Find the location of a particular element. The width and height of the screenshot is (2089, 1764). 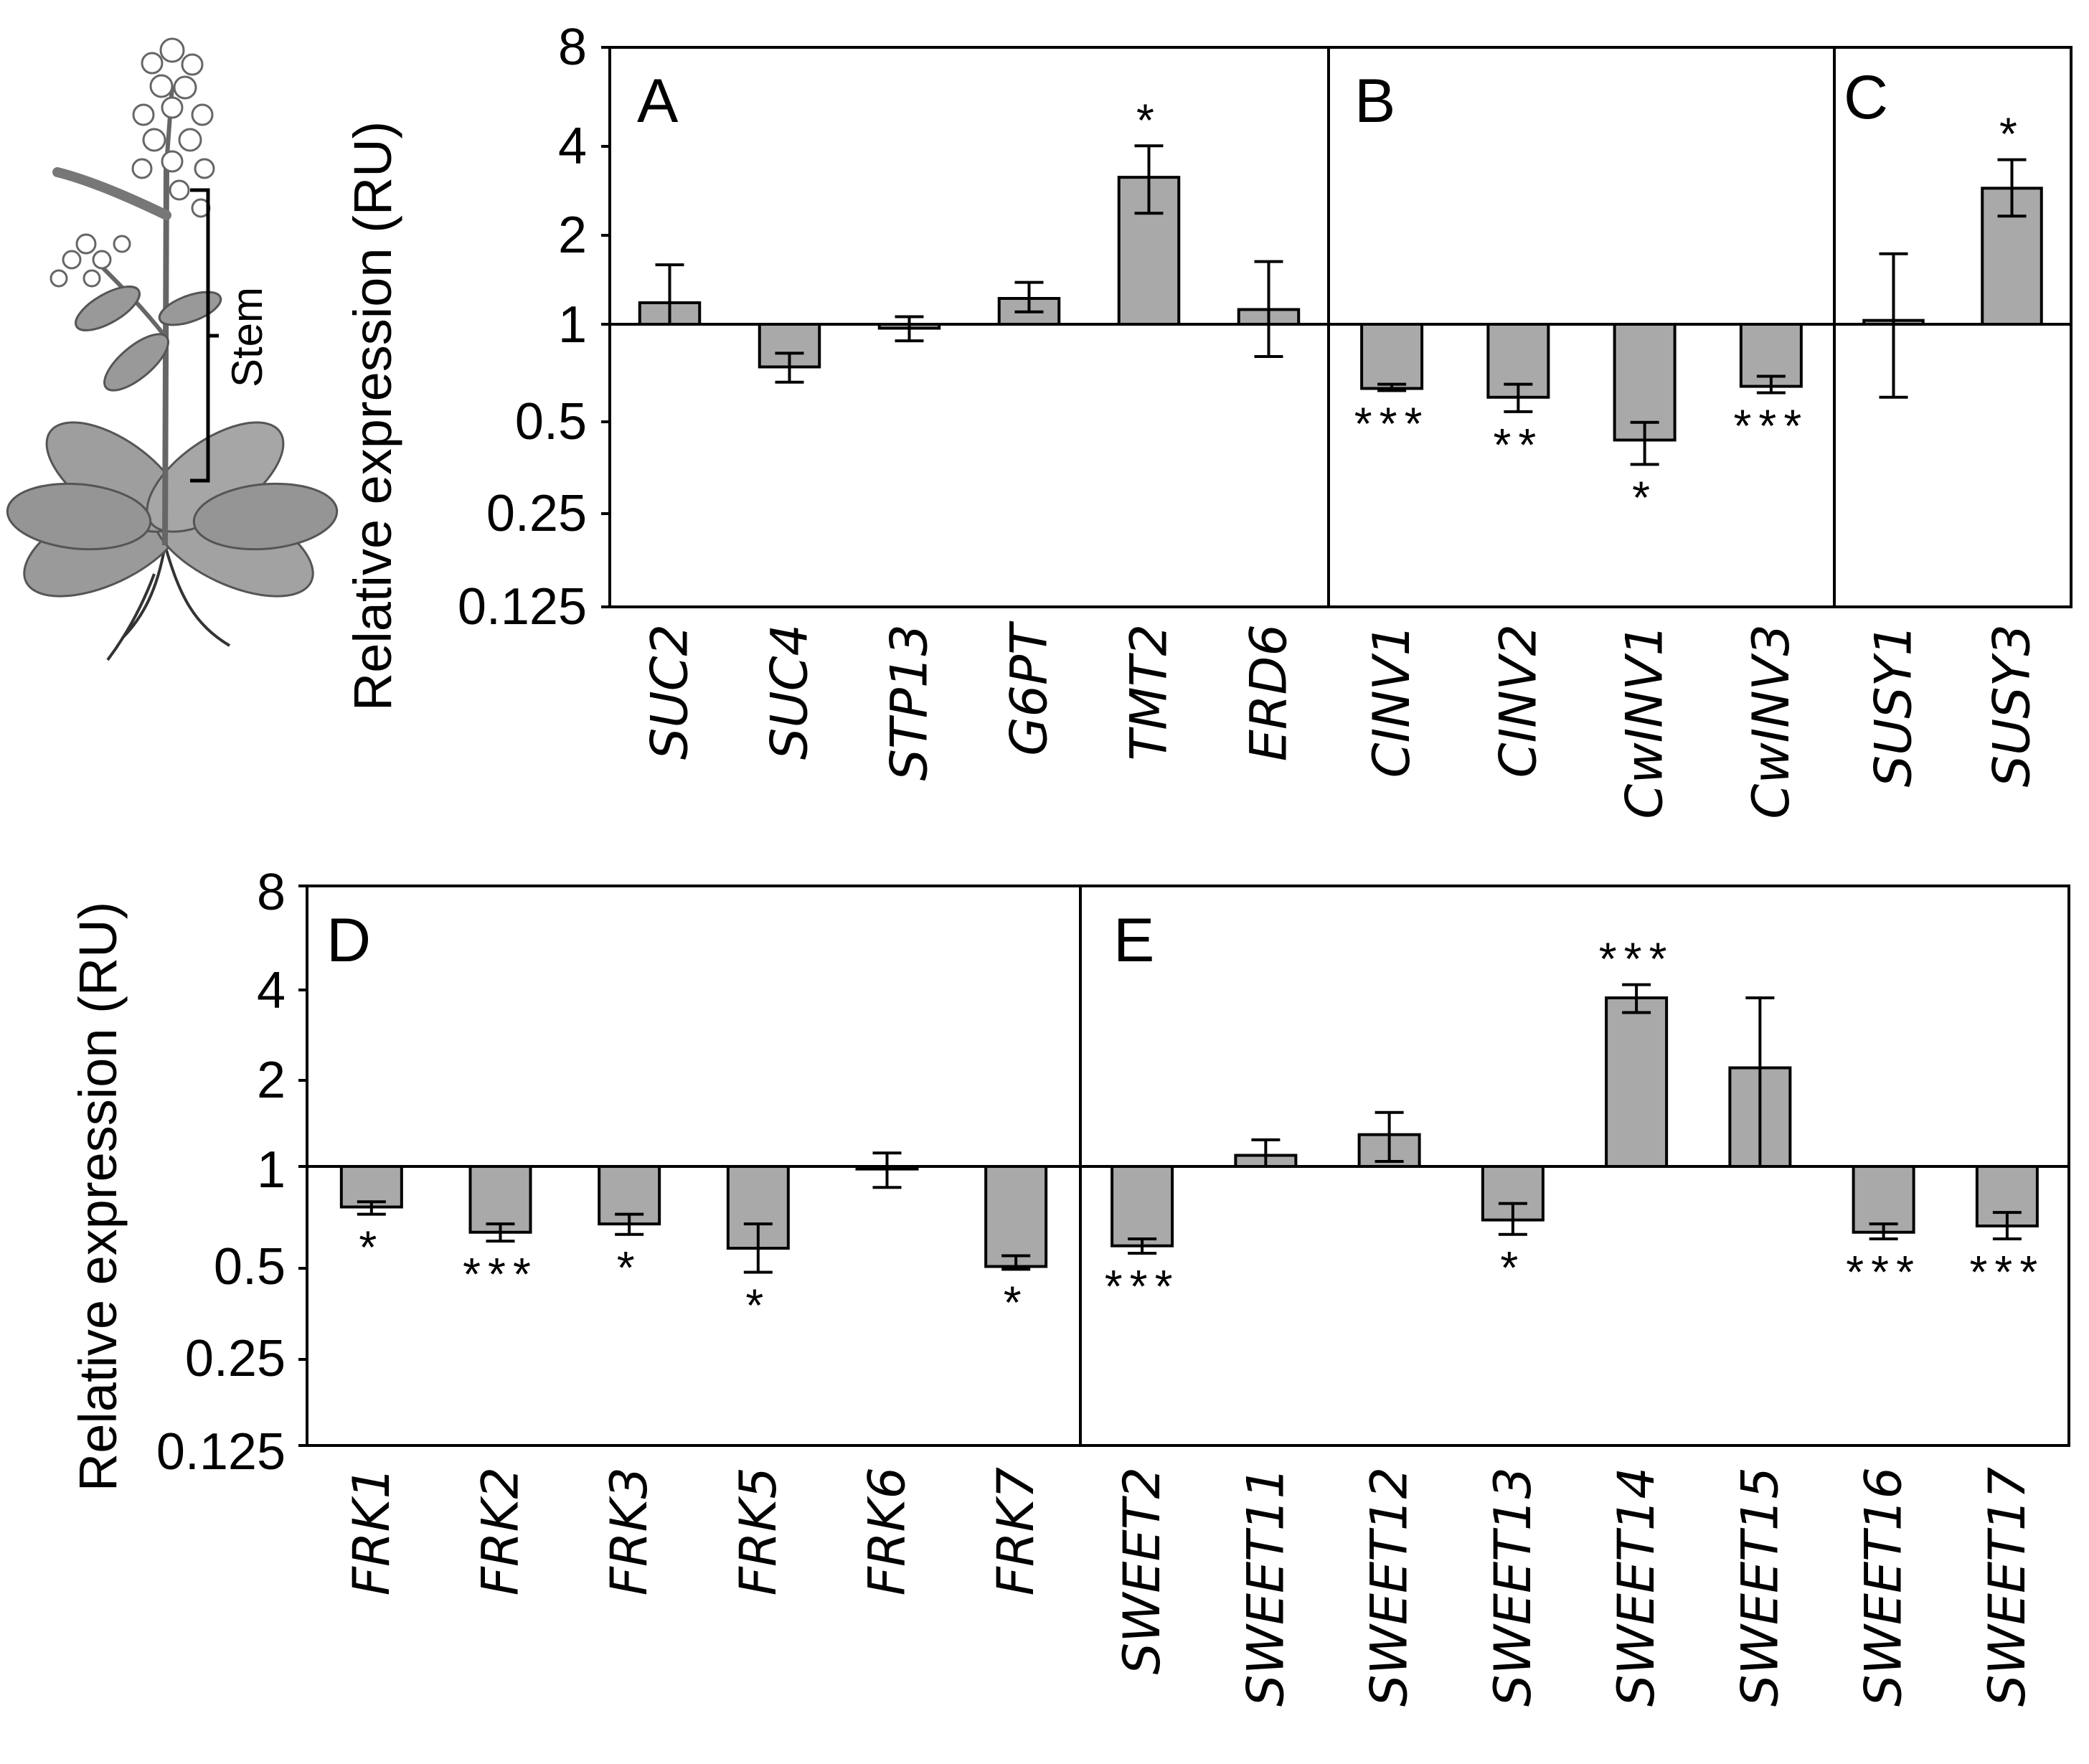

gene-label-erd6: ERD6 is located at coordinates (1269, 692).